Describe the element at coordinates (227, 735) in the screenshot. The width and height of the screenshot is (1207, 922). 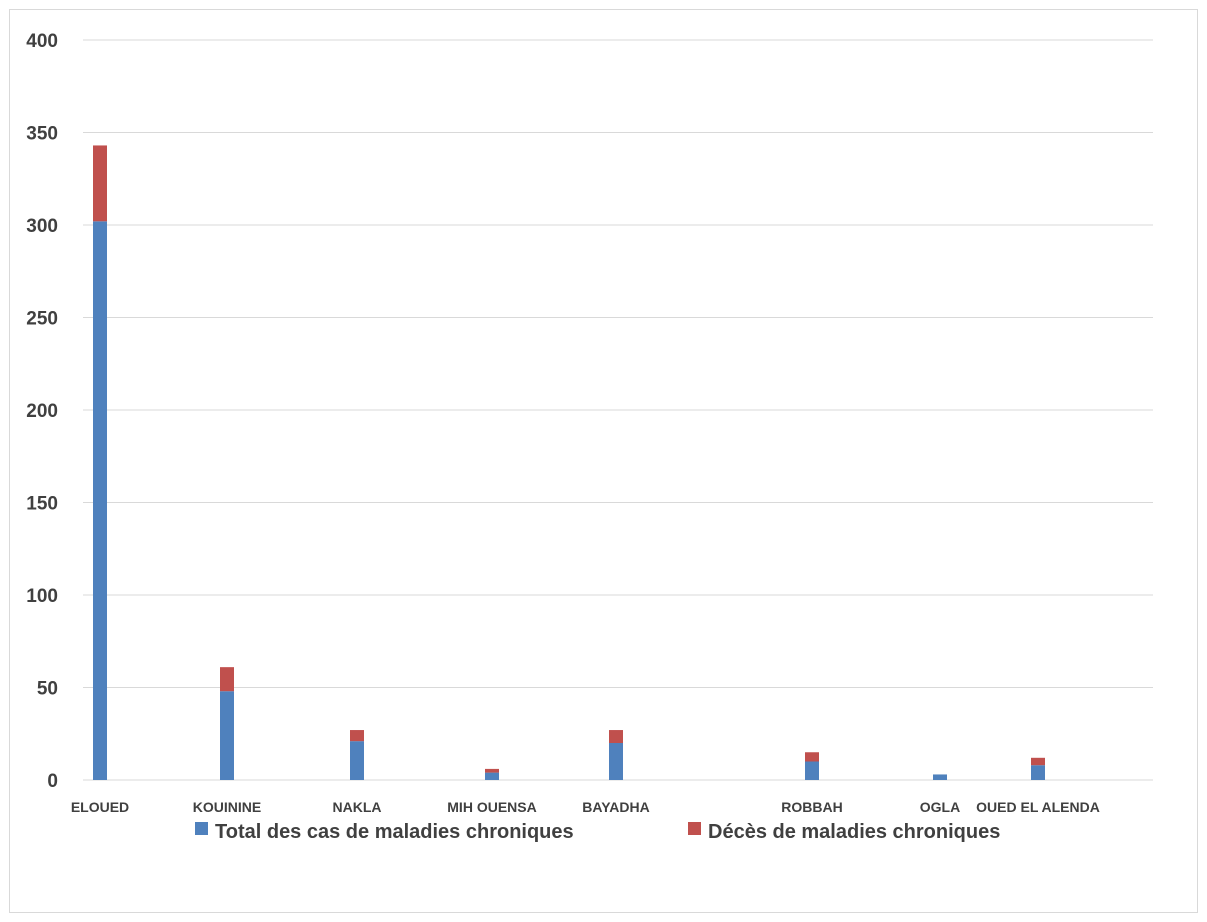
I see `bar-segment-total-kouinine` at that location.